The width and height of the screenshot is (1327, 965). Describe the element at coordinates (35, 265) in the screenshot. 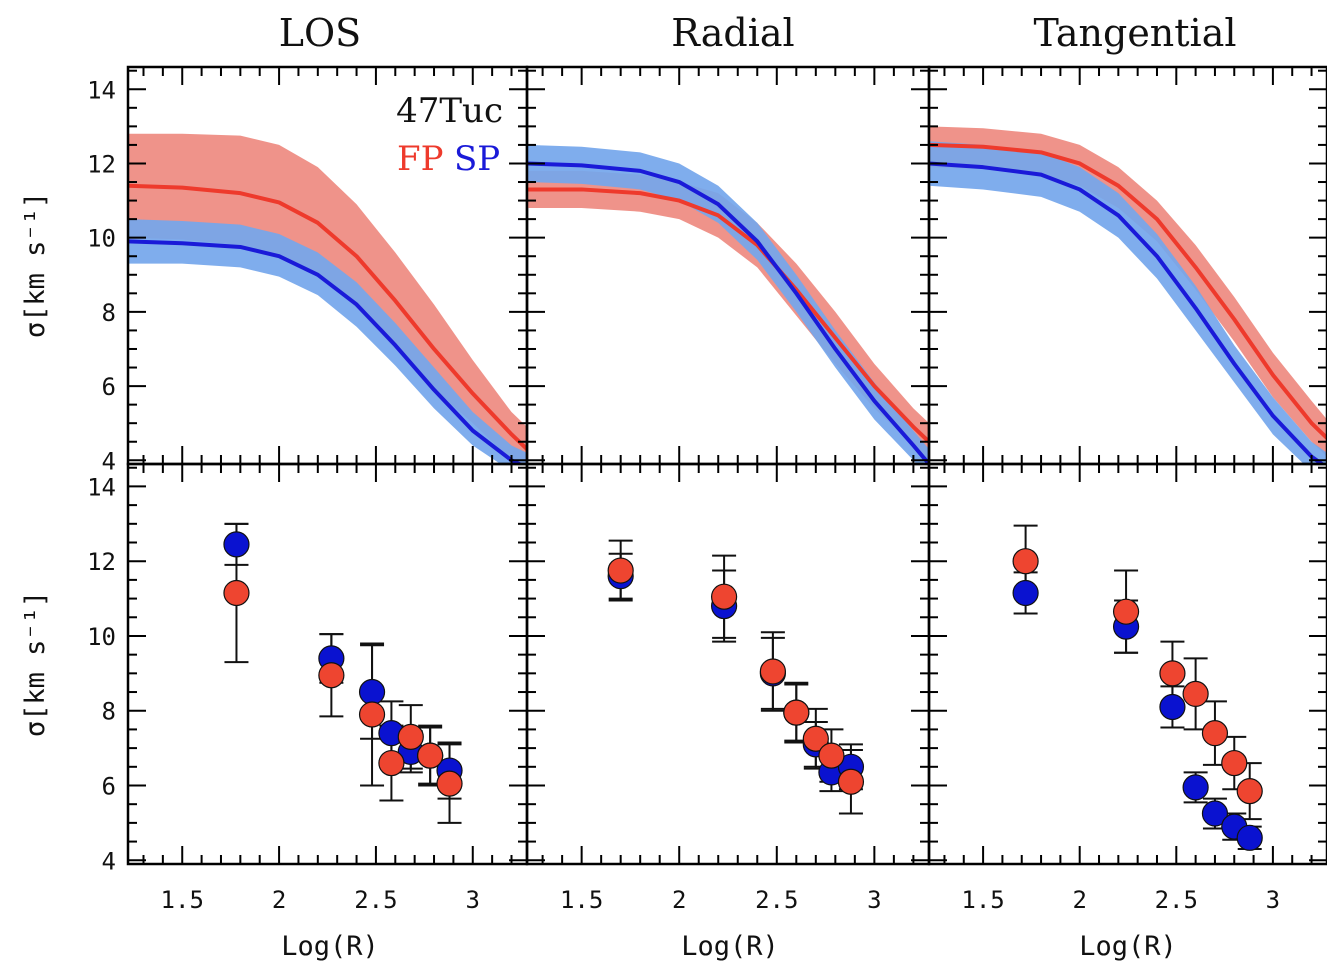

I see `y-axis-label-top: σ[km s⁻¹]` at that location.